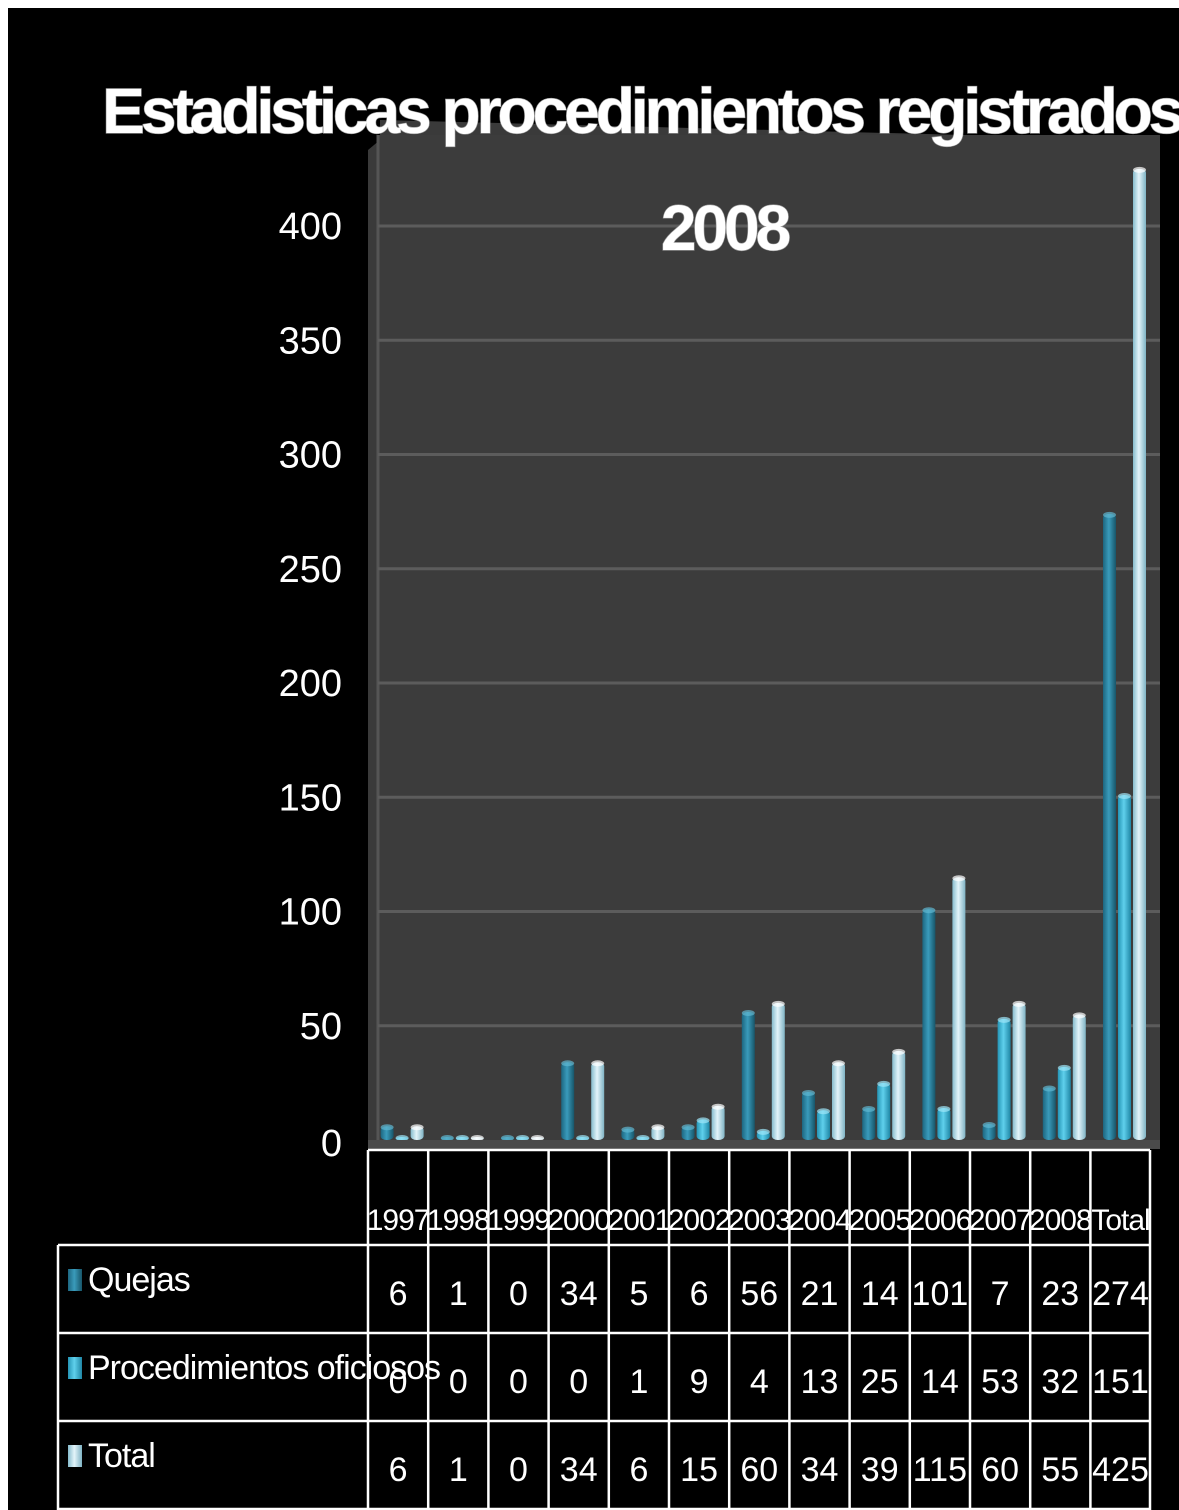 The height and width of the screenshot is (1510, 1179). What do you see at coordinates (819, 1220) in the screenshot?
I see `table-column-header: 2004` at bounding box center [819, 1220].